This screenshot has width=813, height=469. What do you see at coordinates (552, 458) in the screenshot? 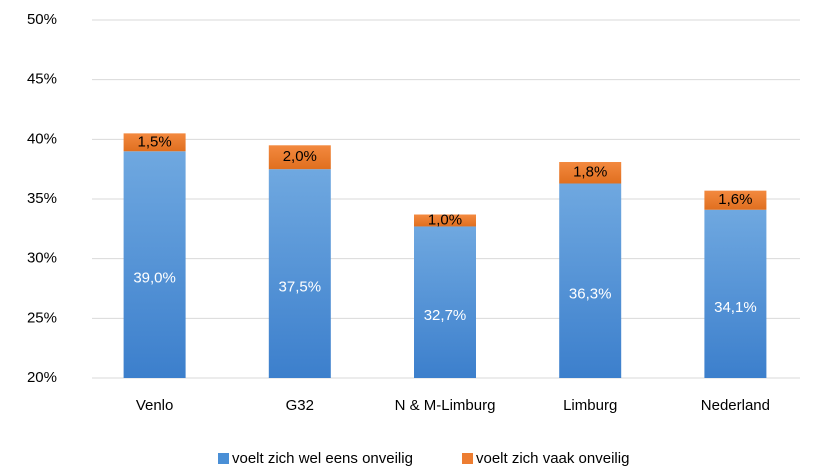
I see `legend-label: voelt zich vaak onveilig` at bounding box center [552, 458].